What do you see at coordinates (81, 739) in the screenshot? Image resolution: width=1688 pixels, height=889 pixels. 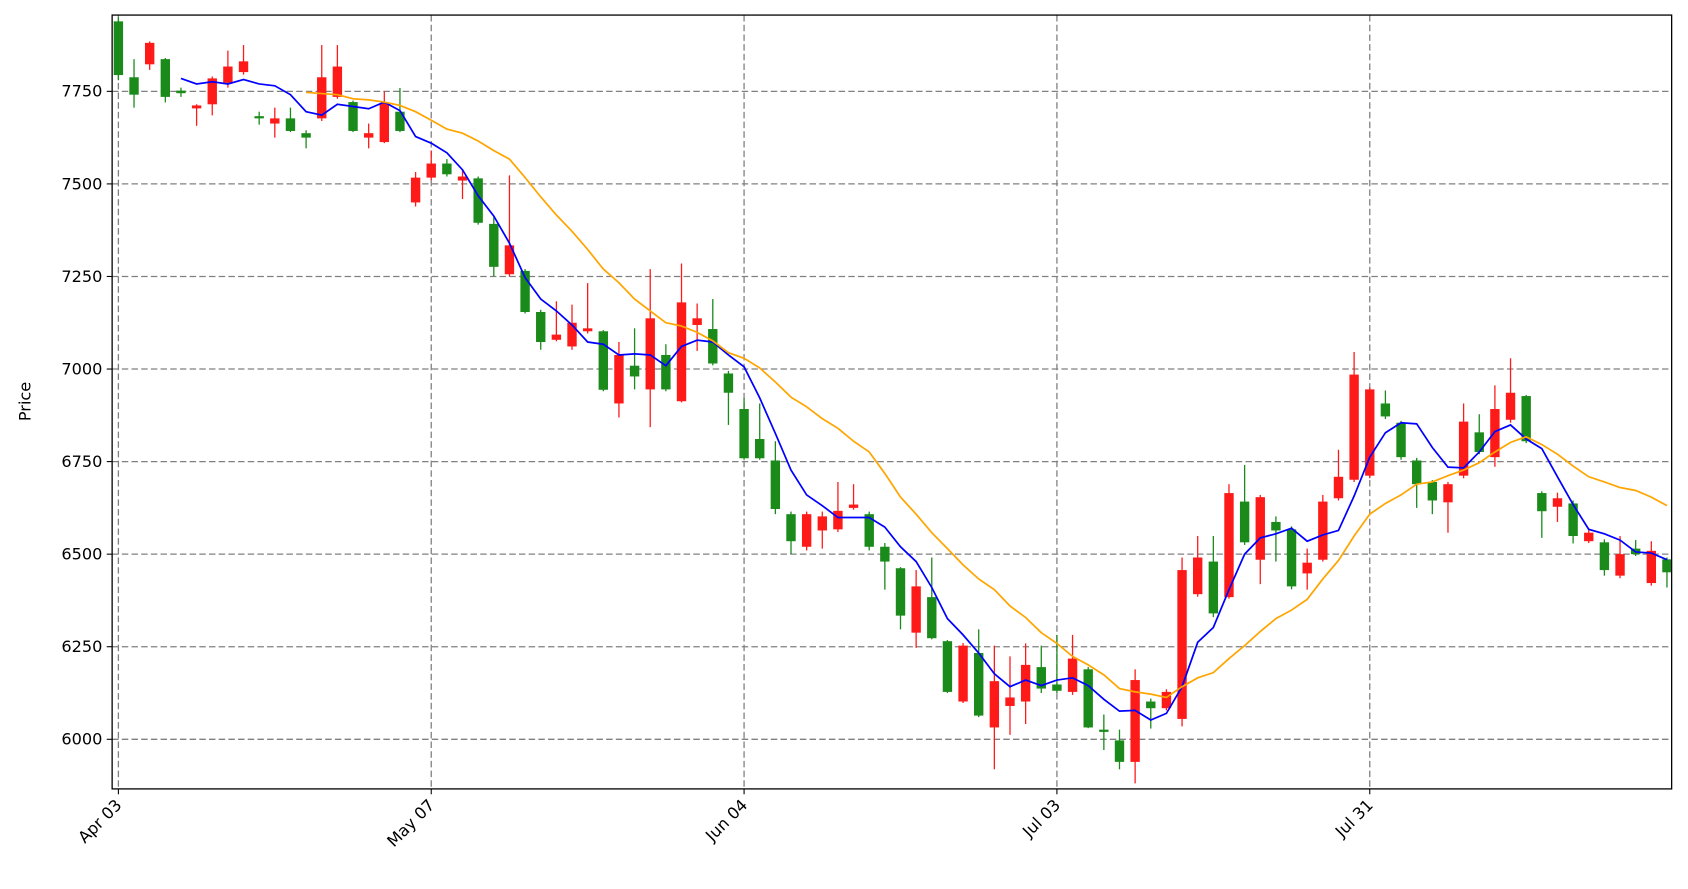 I see `y-tick-label: 6000` at bounding box center [81, 739].